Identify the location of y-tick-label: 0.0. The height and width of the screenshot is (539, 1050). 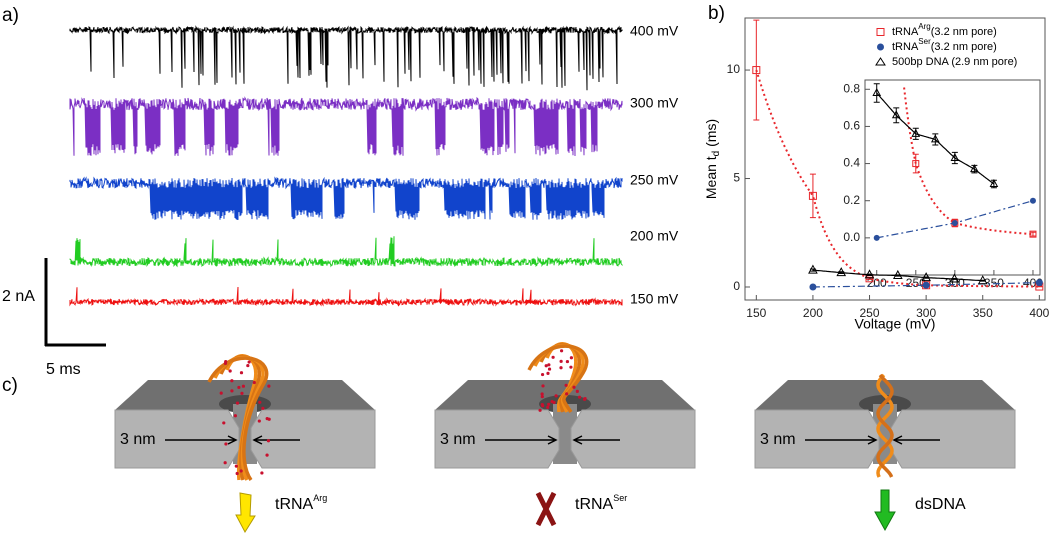
(851, 237).